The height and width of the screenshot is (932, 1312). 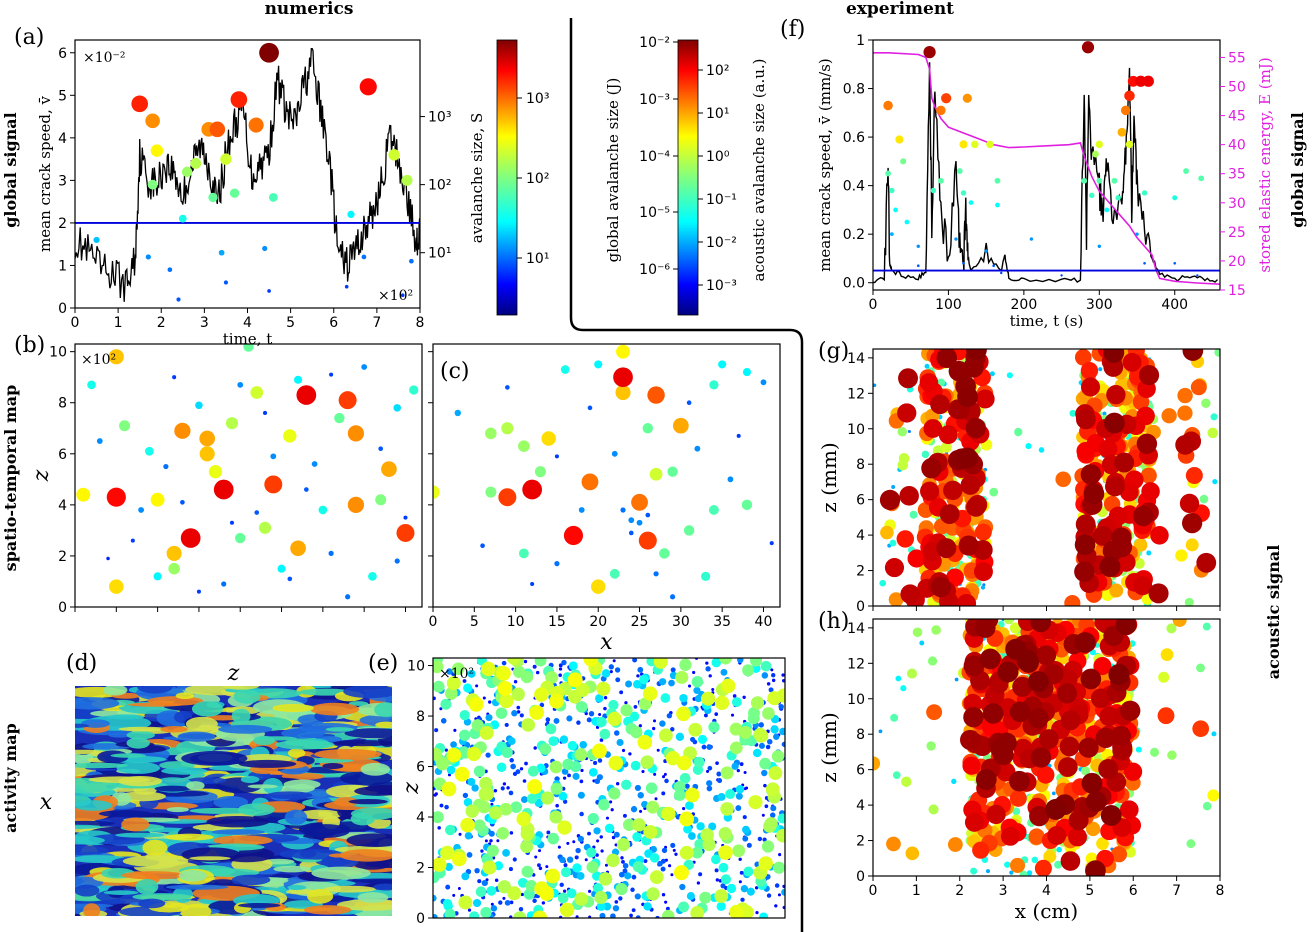 I want to click on y2-tick-label: 10¹, so click(x=439, y=254).